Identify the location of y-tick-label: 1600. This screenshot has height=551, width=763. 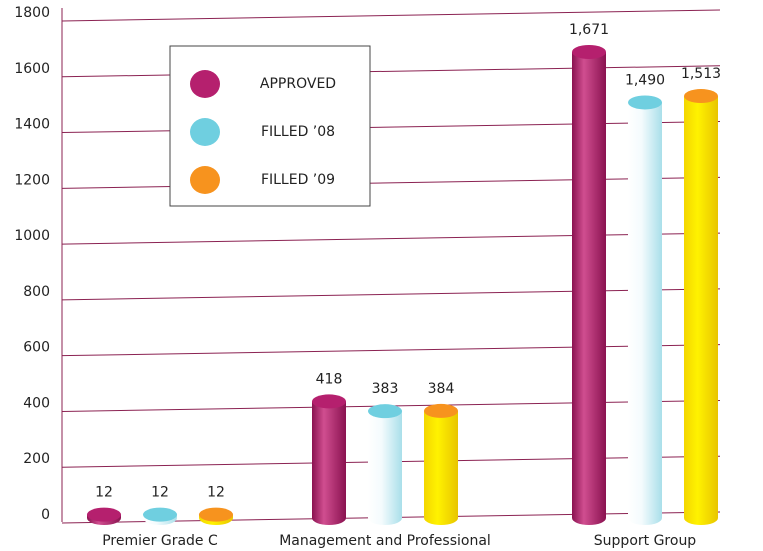
(32, 69).